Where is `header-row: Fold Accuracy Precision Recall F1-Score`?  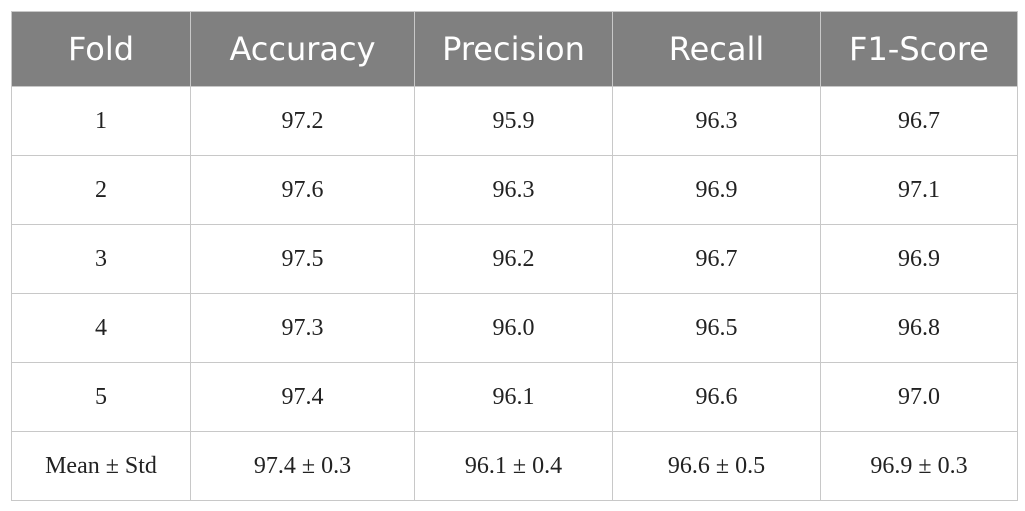 header-row: Fold Accuracy Precision Recall F1-Score is located at coordinates (514, 49).